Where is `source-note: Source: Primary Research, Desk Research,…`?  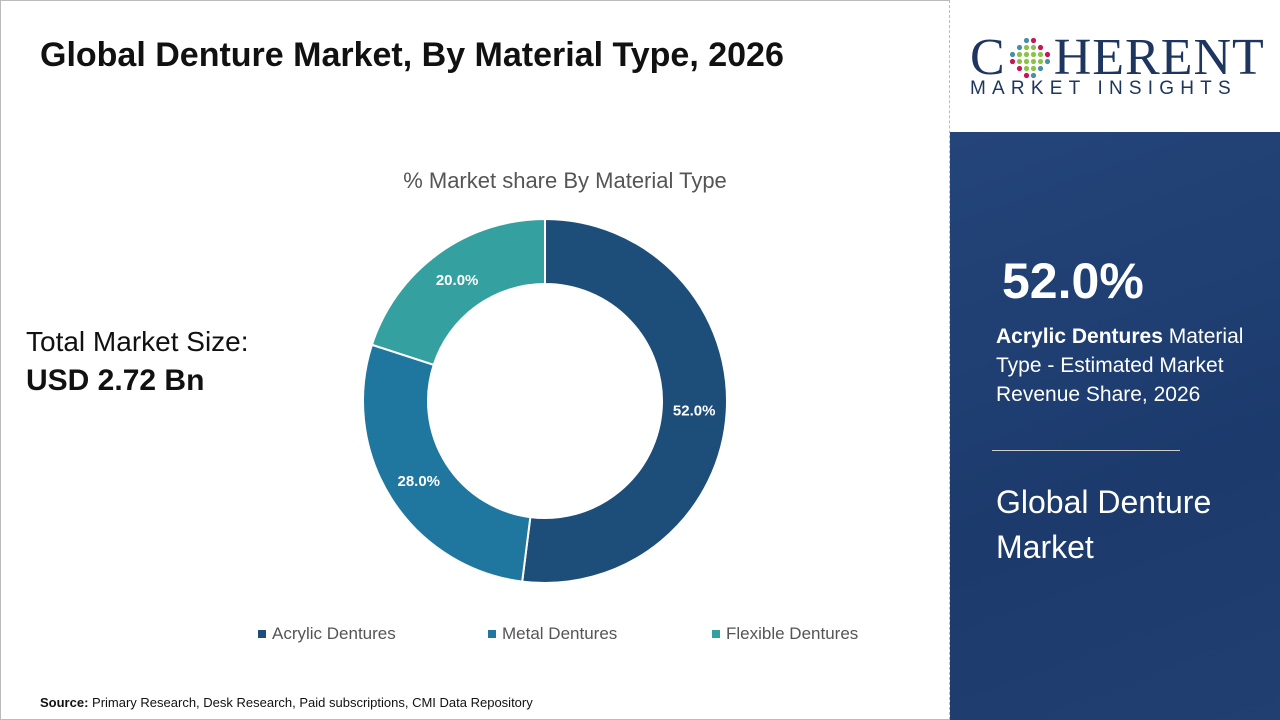
source-note: Source: Primary Research, Desk Research,… is located at coordinates (286, 702).